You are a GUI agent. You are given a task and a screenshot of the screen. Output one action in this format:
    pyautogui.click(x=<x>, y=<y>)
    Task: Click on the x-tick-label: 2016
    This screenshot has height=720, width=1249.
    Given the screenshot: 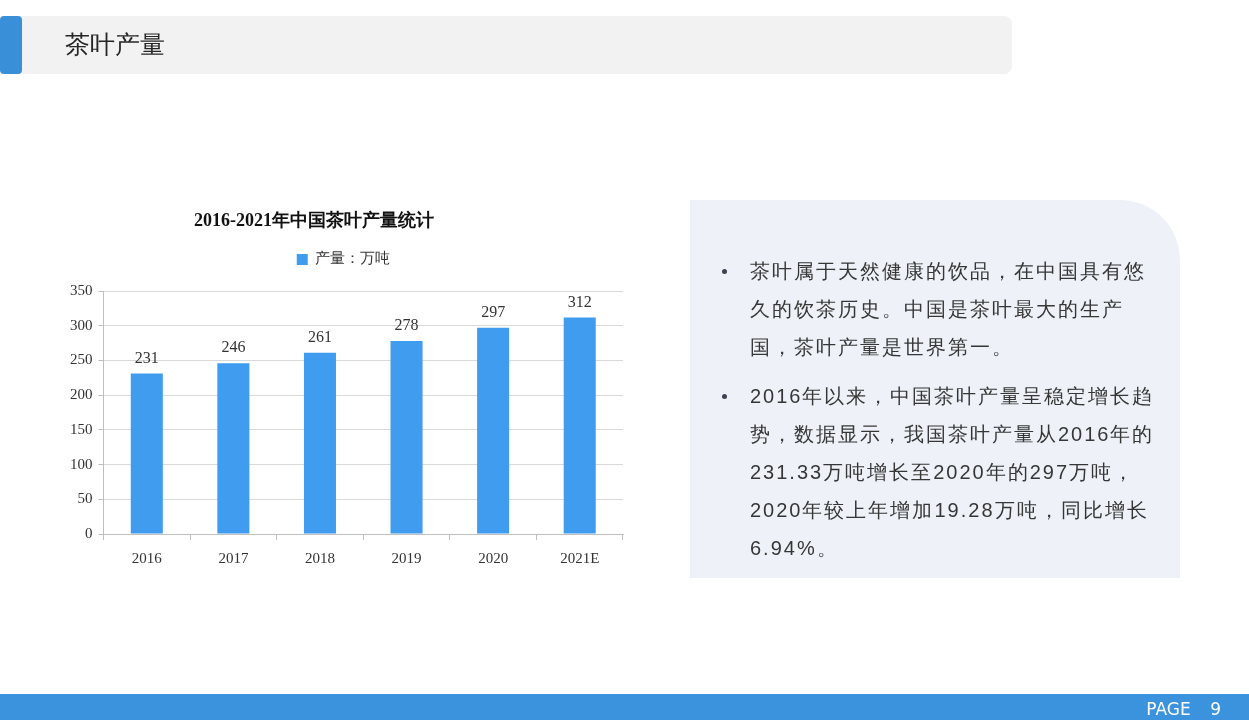 What is the action you would take?
    pyautogui.click(x=147, y=557)
    